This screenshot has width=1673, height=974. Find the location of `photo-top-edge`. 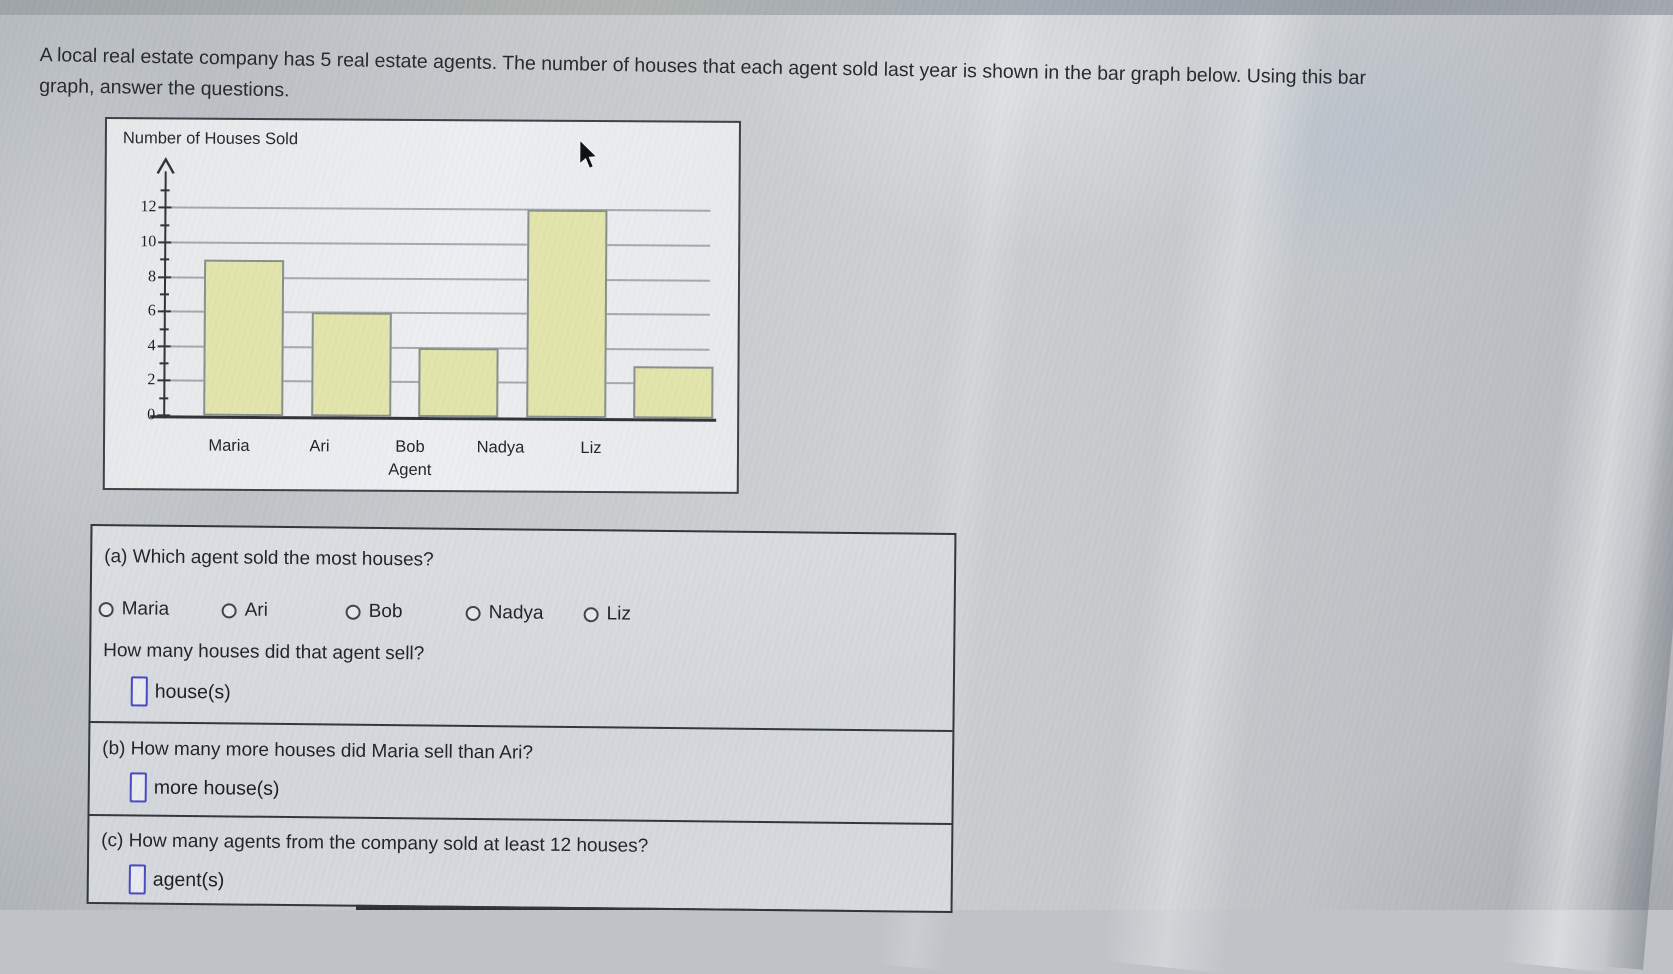

photo-top-edge is located at coordinates (836, 7).